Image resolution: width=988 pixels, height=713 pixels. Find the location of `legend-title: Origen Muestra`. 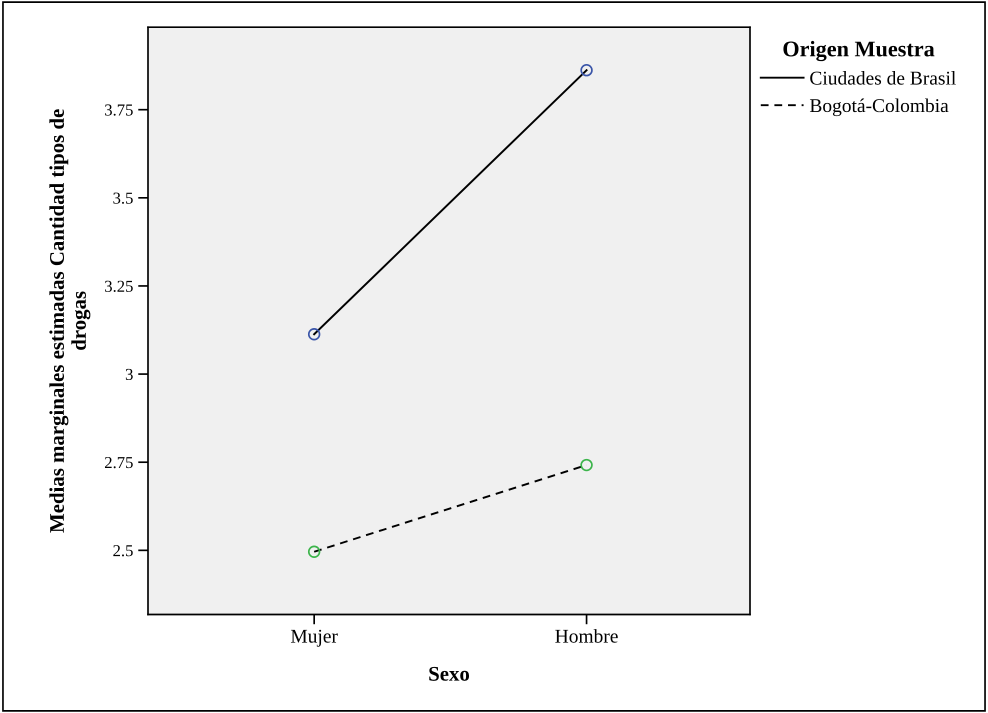

legend-title: Origen Muestra is located at coordinates (858, 51).